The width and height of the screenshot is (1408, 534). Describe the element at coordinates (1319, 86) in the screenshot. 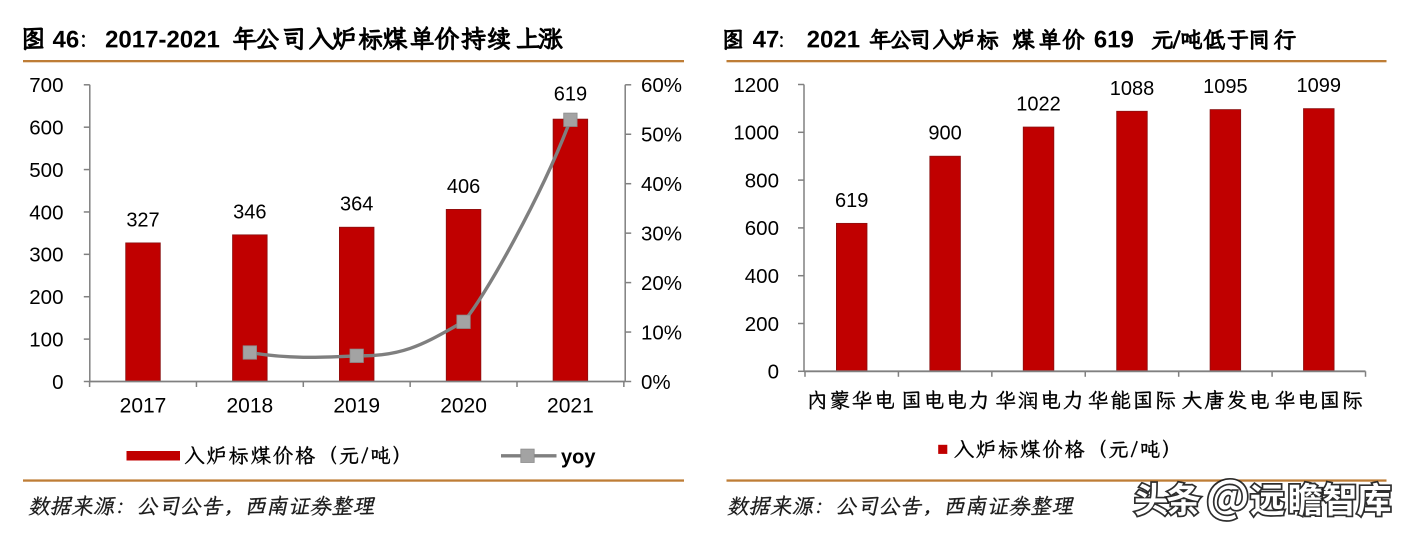

I see `svg-text: 1099` at that location.